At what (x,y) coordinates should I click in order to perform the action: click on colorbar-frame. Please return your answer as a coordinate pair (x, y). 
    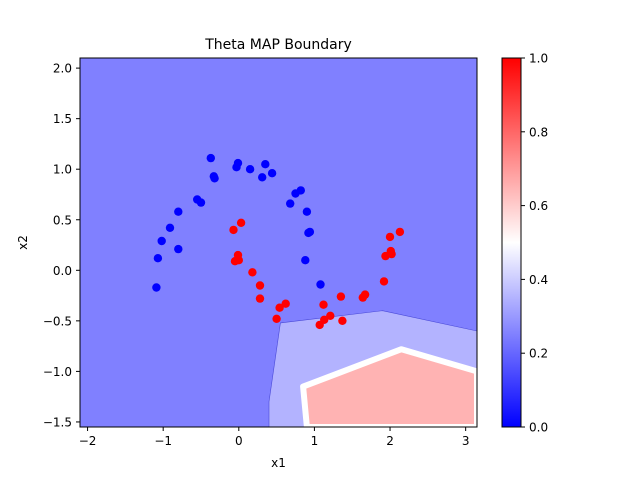
    Looking at the image, I should click on (511, 242).